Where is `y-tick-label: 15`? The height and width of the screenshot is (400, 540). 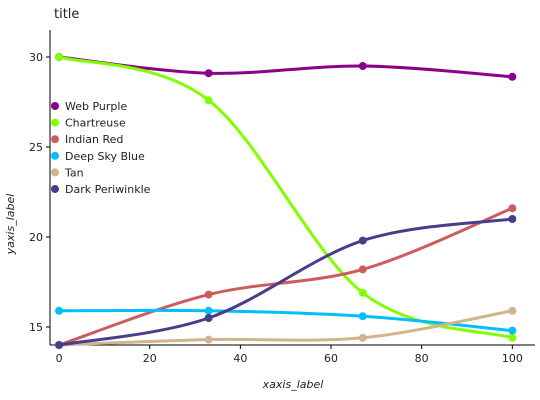
y-tick-label: 15 is located at coordinates (36, 327).